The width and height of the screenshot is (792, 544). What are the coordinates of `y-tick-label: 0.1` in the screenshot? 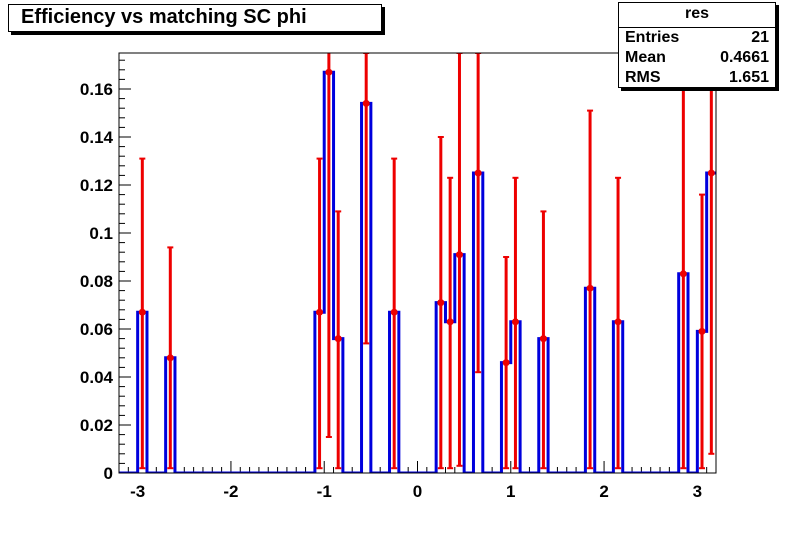 It's located at (101, 233).